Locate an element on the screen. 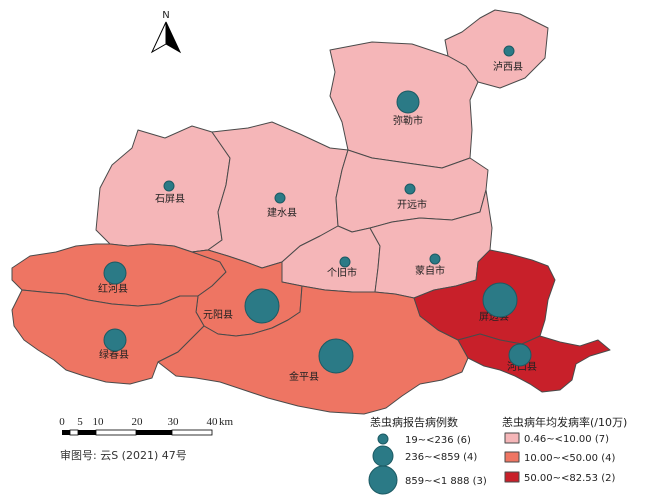 The height and width of the screenshot is (497, 670). region-shiping is located at coordinates (163, 189).